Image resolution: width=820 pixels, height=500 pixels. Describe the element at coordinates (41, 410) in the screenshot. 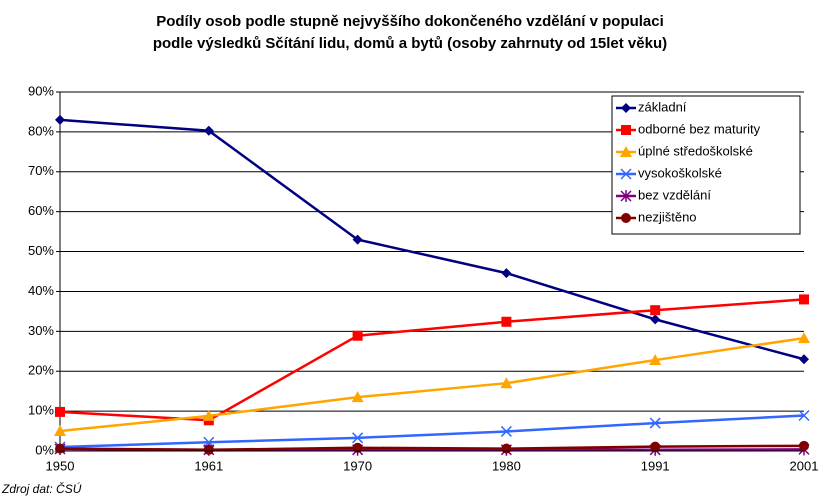

I see `y-tick-label: 10%` at that location.